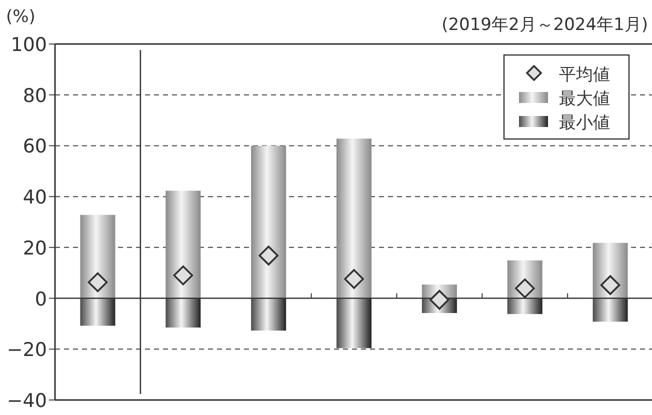 This screenshot has height=415, width=652. Describe the element at coordinates (26, 401) in the screenshot. I see `y-tick-label: −40` at that location.